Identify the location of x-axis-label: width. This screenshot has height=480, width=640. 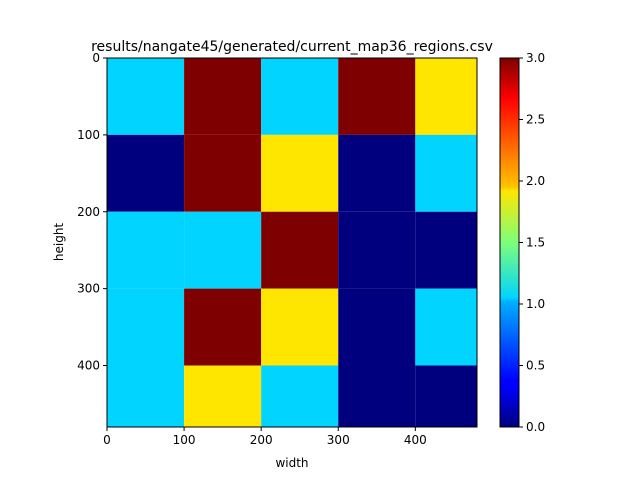
(291, 463).